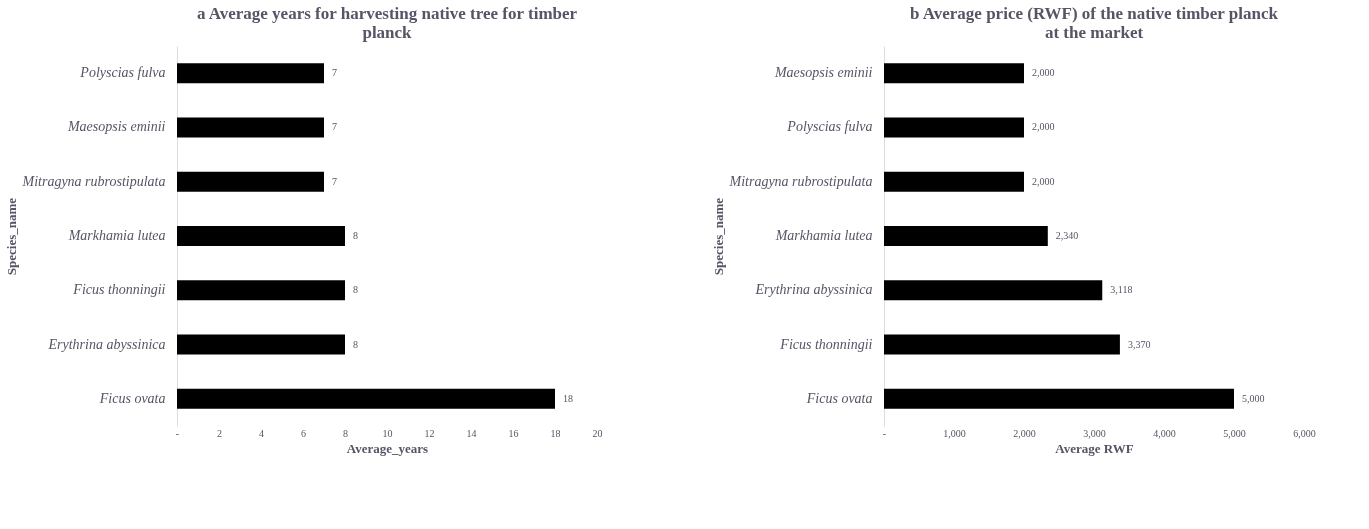 The image size is (1369, 529). Describe the element at coordinates (513, 433) in the screenshot. I see `x-tick-label: 16` at that location.